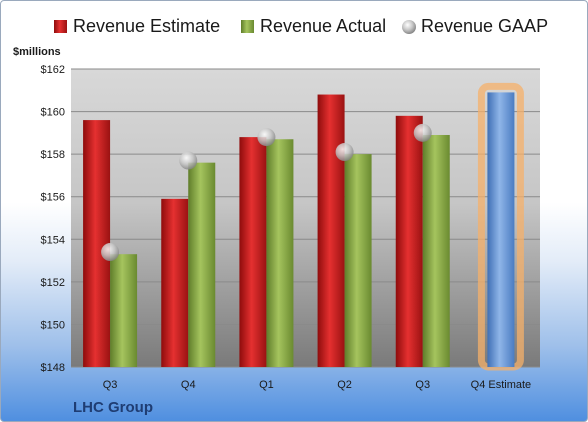  What do you see at coordinates (60, 26) in the screenshot?
I see `legend-swatch-estimate` at bounding box center [60, 26].